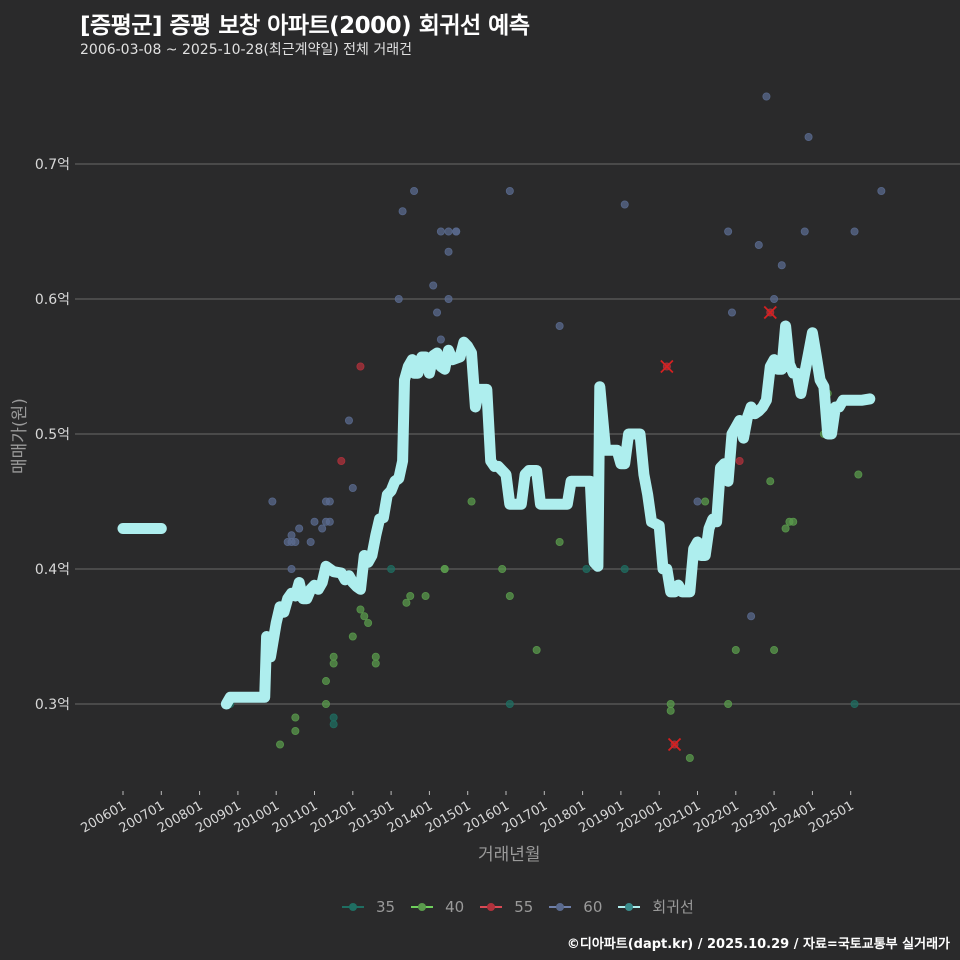  Describe the element at coordinates (368, 907) in the screenshot. I see `legend-item-35: 35` at that location.